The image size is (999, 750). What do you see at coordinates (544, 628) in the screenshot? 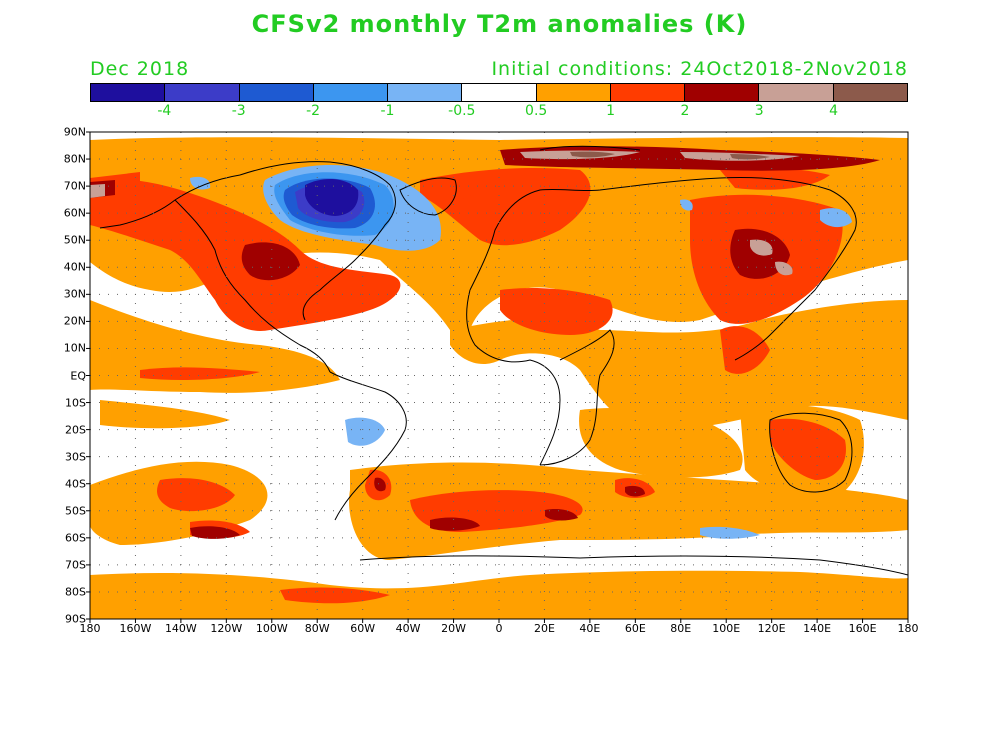
I see `lon-label: 20E` at bounding box center [544, 628].